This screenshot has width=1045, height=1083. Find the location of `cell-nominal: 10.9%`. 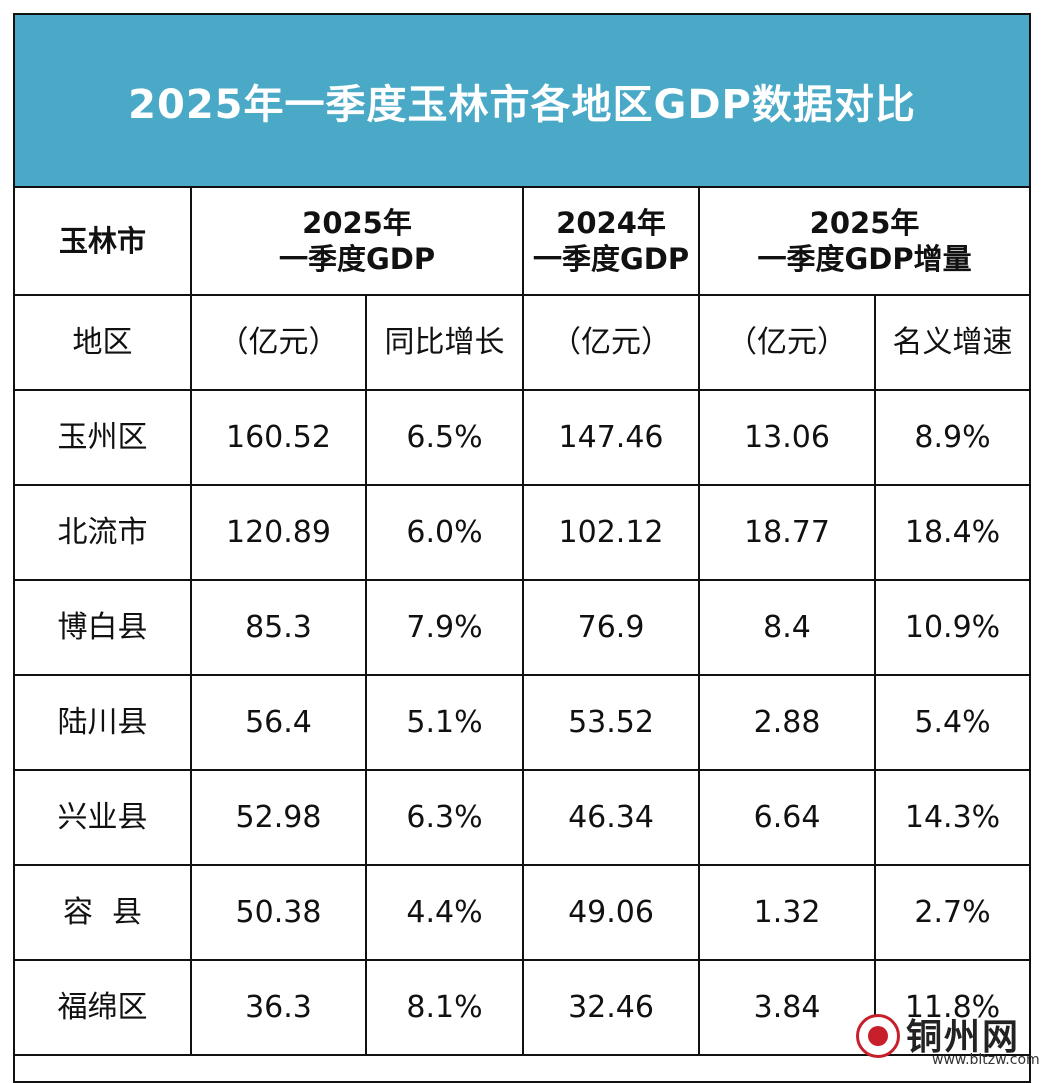

cell-nominal: 10.9% is located at coordinates (952, 627).